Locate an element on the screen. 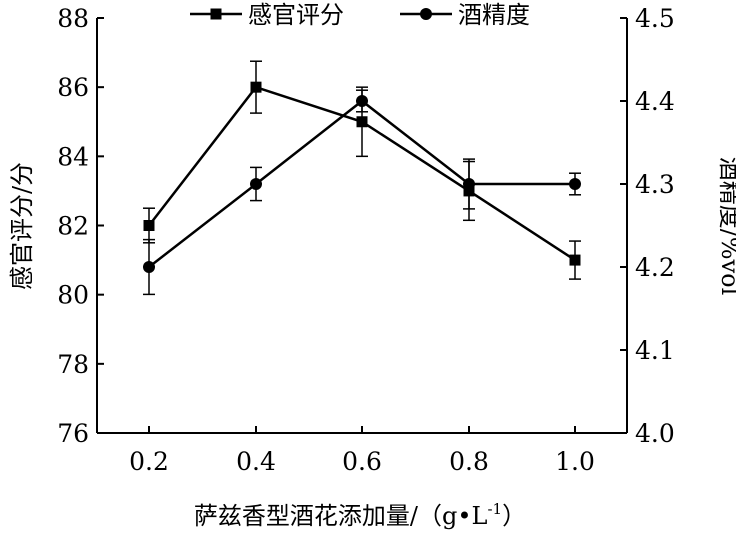 The image size is (736, 534). y-left-tick-label: 80 is located at coordinates (73, 295).